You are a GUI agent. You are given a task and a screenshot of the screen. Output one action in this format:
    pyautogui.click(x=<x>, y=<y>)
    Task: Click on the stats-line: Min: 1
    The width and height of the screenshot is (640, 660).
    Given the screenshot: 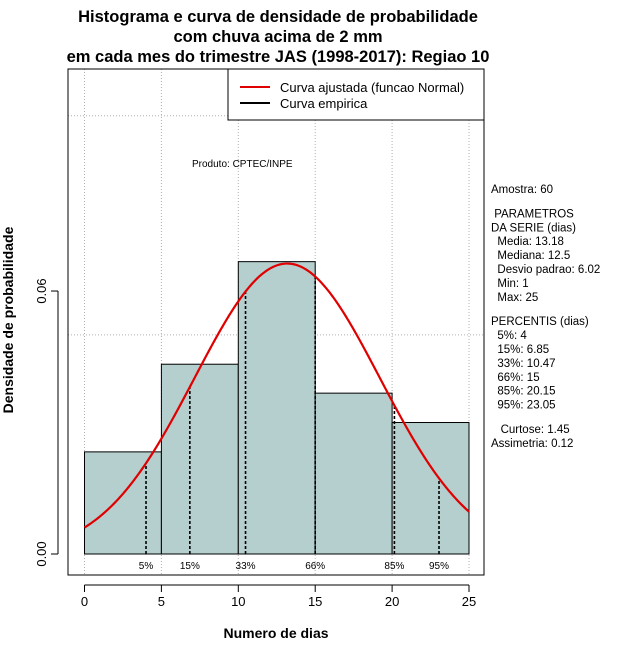 What is the action you would take?
    pyautogui.click(x=510, y=284)
    